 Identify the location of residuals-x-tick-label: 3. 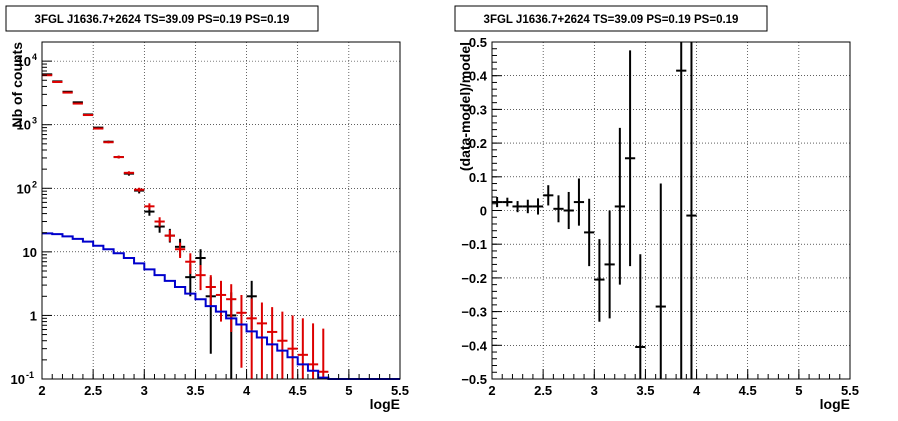
(594, 390).